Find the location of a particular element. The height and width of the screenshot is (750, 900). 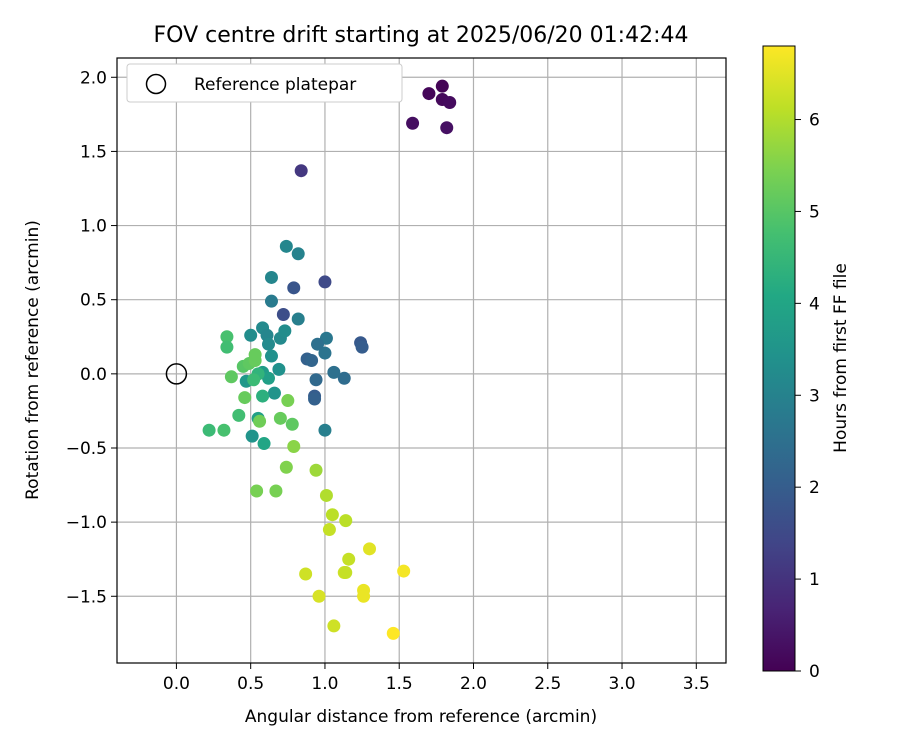

legend: Reference platepar is located at coordinates (264, 83).